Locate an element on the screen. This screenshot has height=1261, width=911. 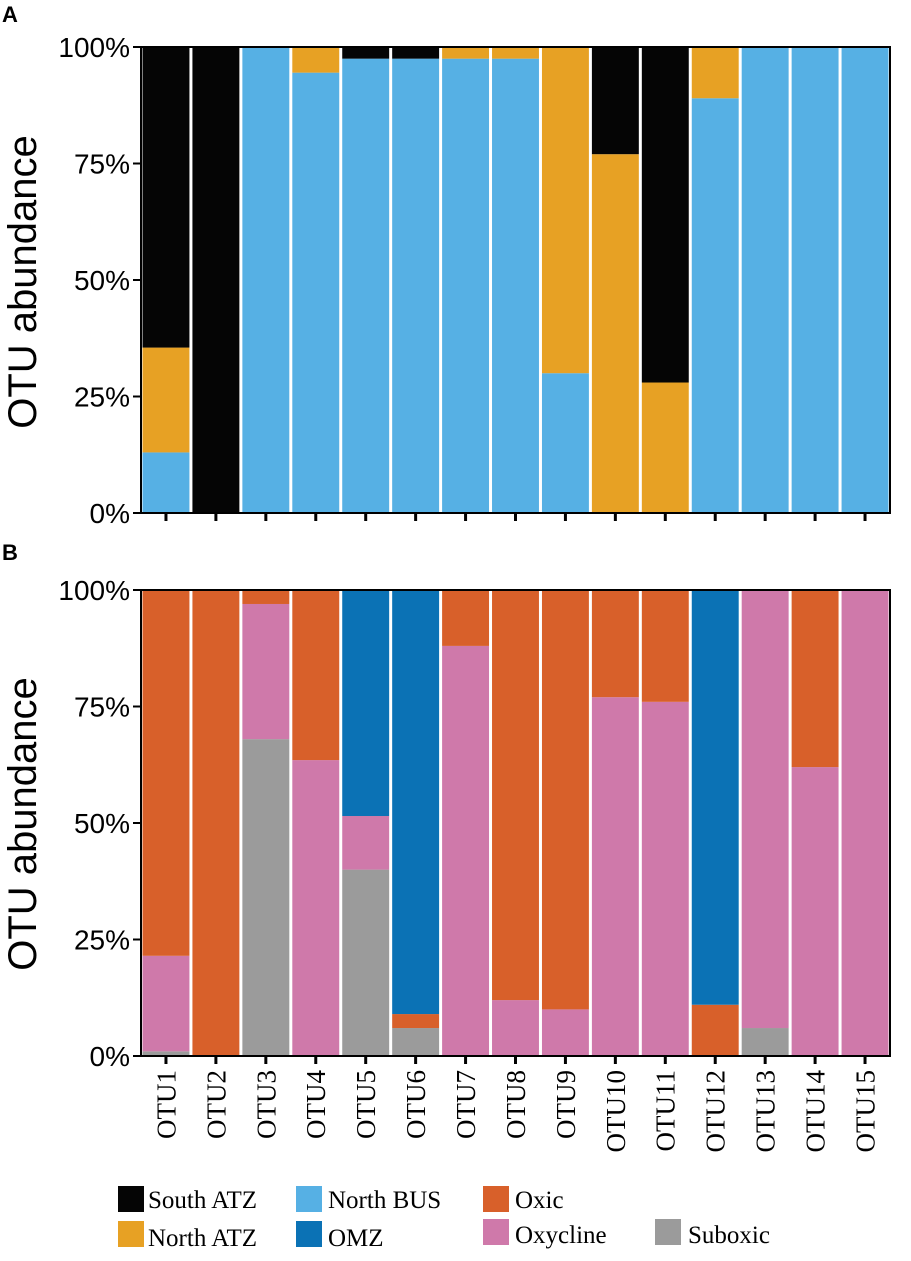
panel-b-bar-otu4-oxycline is located at coordinates (316, 908).